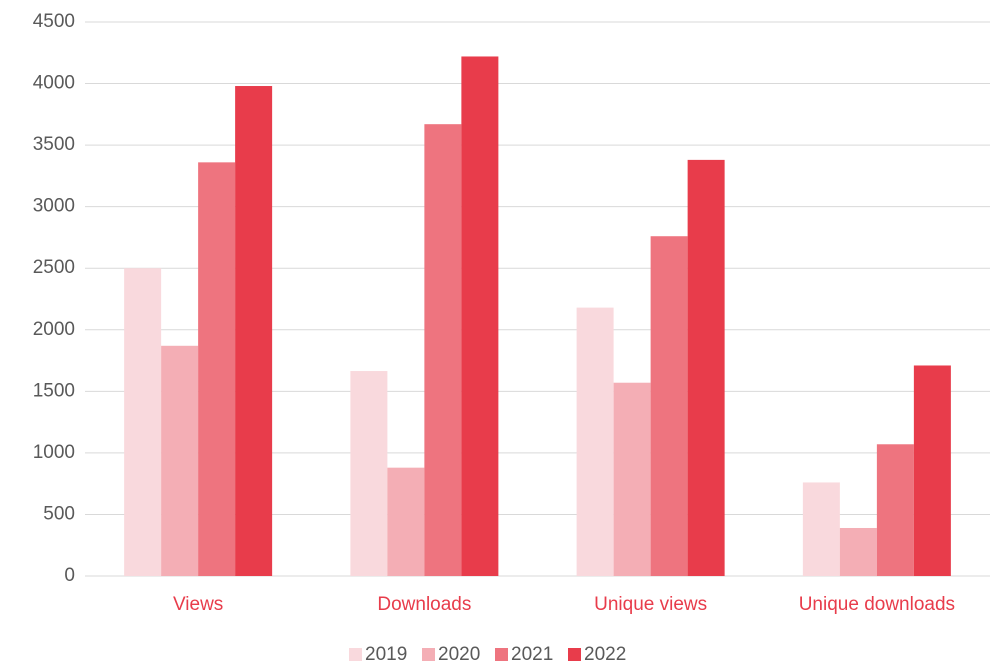 The width and height of the screenshot is (990, 664). I want to click on y-tick-label: 2500, so click(54, 267).